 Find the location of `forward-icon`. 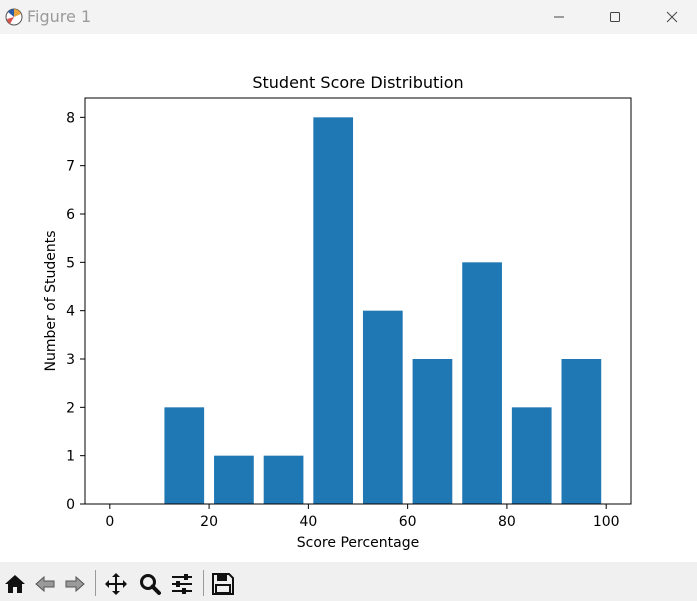

forward-icon is located at coordinates (75, 584).